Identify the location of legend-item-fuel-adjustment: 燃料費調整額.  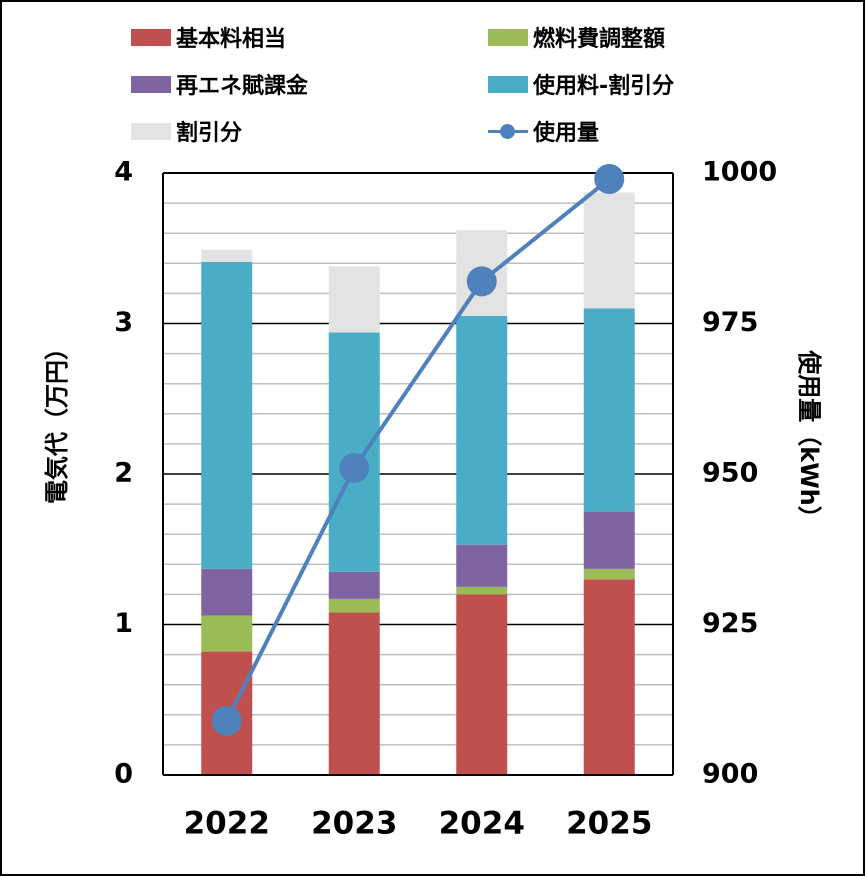
(576, 37).